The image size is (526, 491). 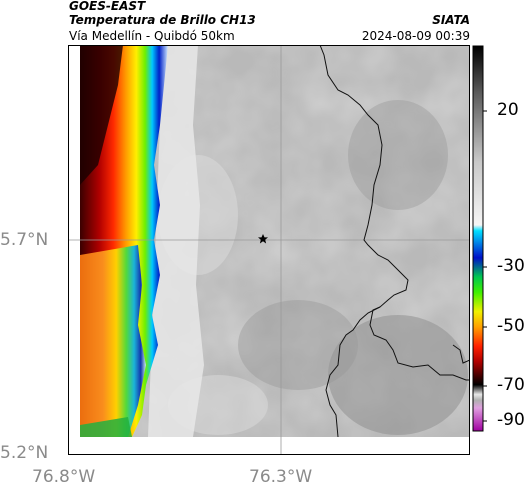 I want to click on colorbar, so click(x=479, y=238).